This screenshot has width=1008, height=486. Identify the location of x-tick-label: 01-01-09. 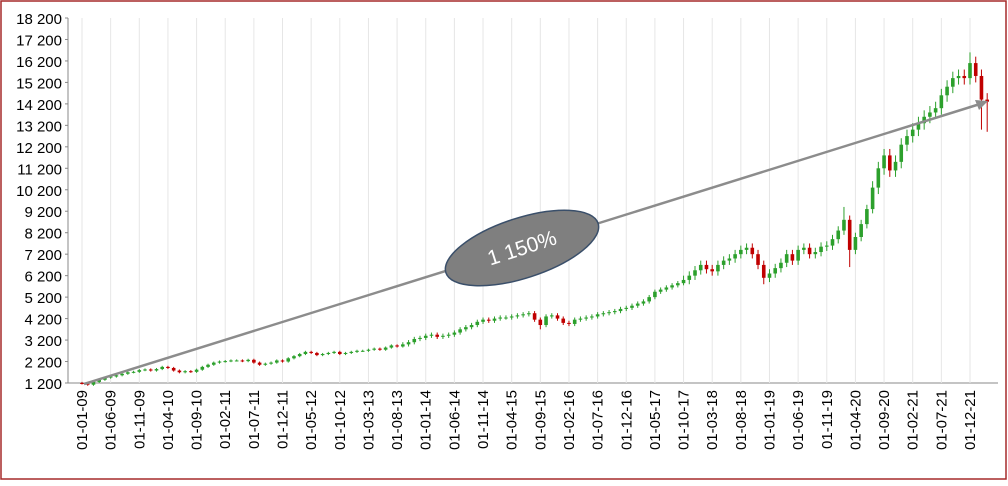
(82, 420).